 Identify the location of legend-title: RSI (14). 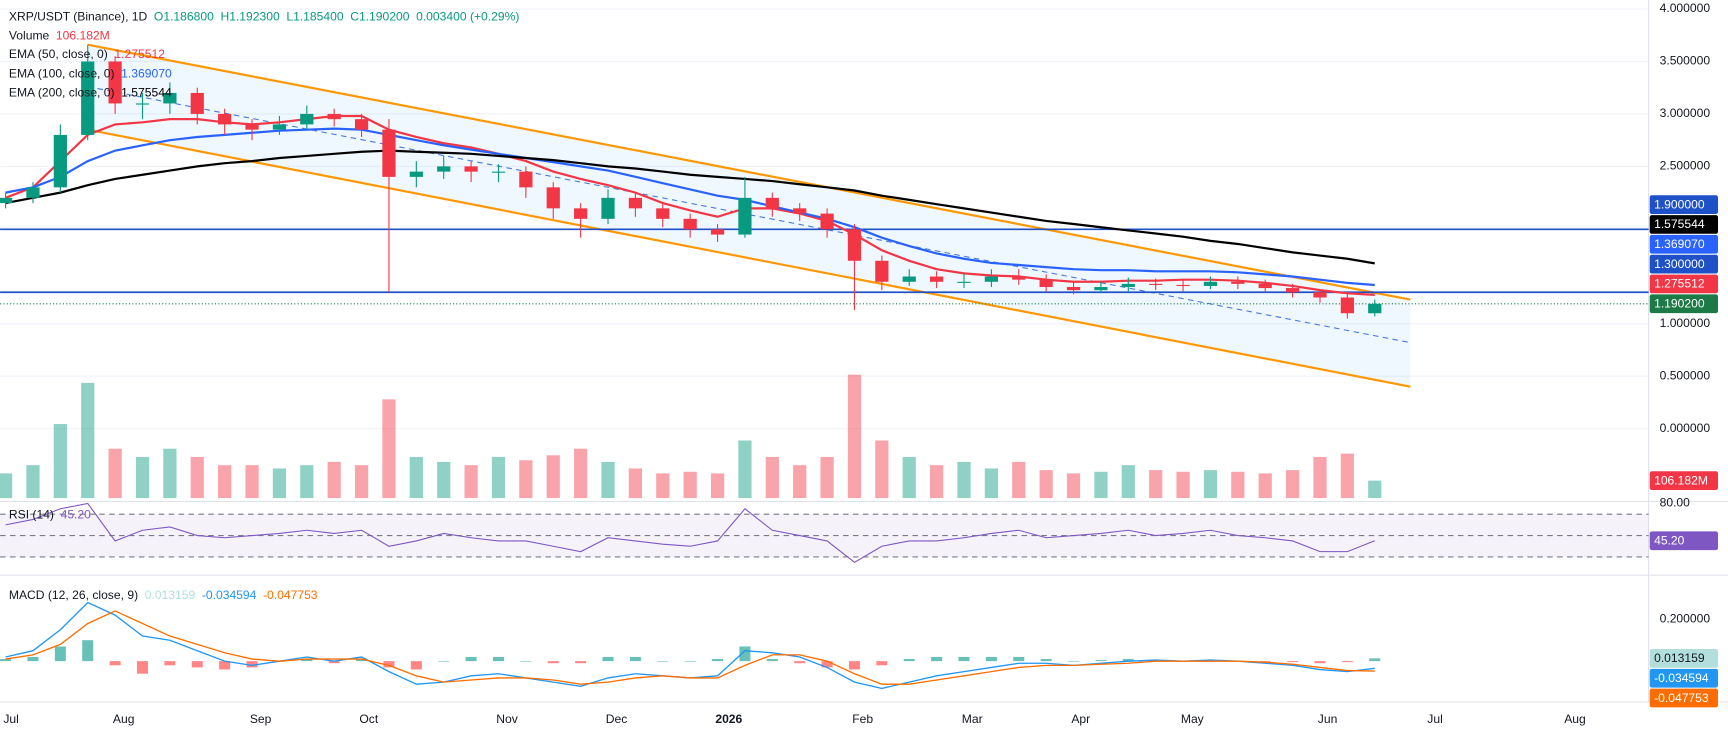
(31, 515).